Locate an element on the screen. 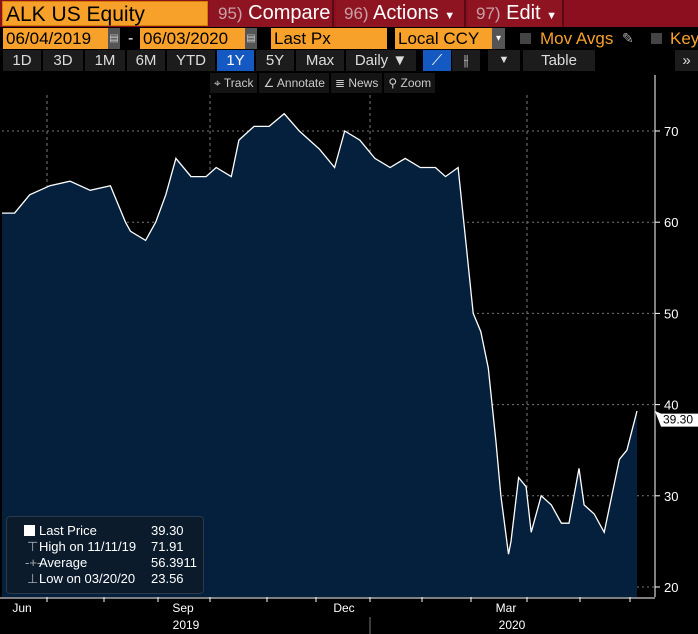 The image size is (698, 634). last-price-tag is located at coordinates (676, 418).